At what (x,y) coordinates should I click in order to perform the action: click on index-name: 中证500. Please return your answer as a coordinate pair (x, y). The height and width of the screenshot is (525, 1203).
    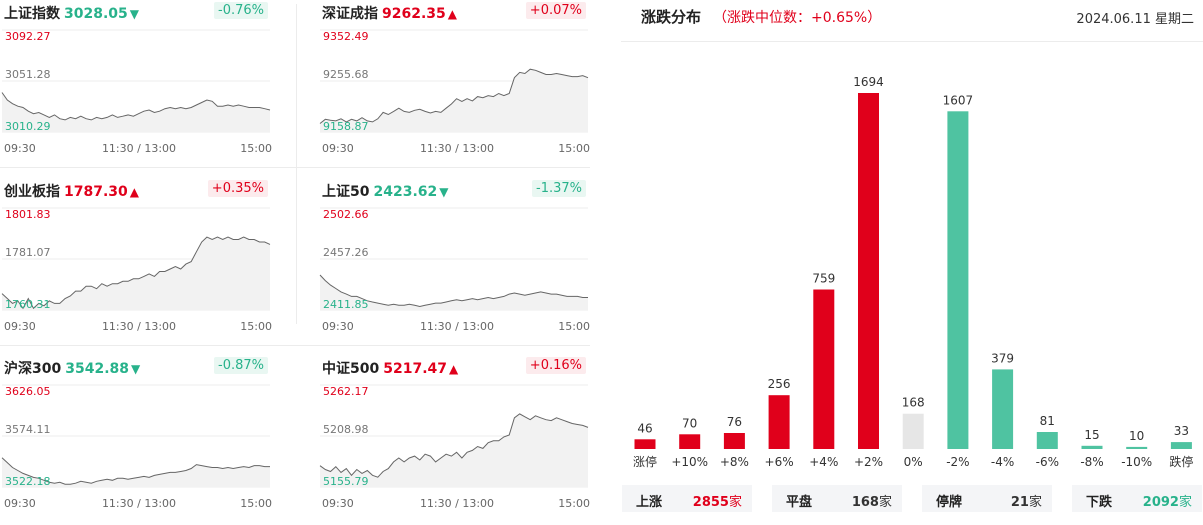
    Looking at the image, I should click on (351, 369).